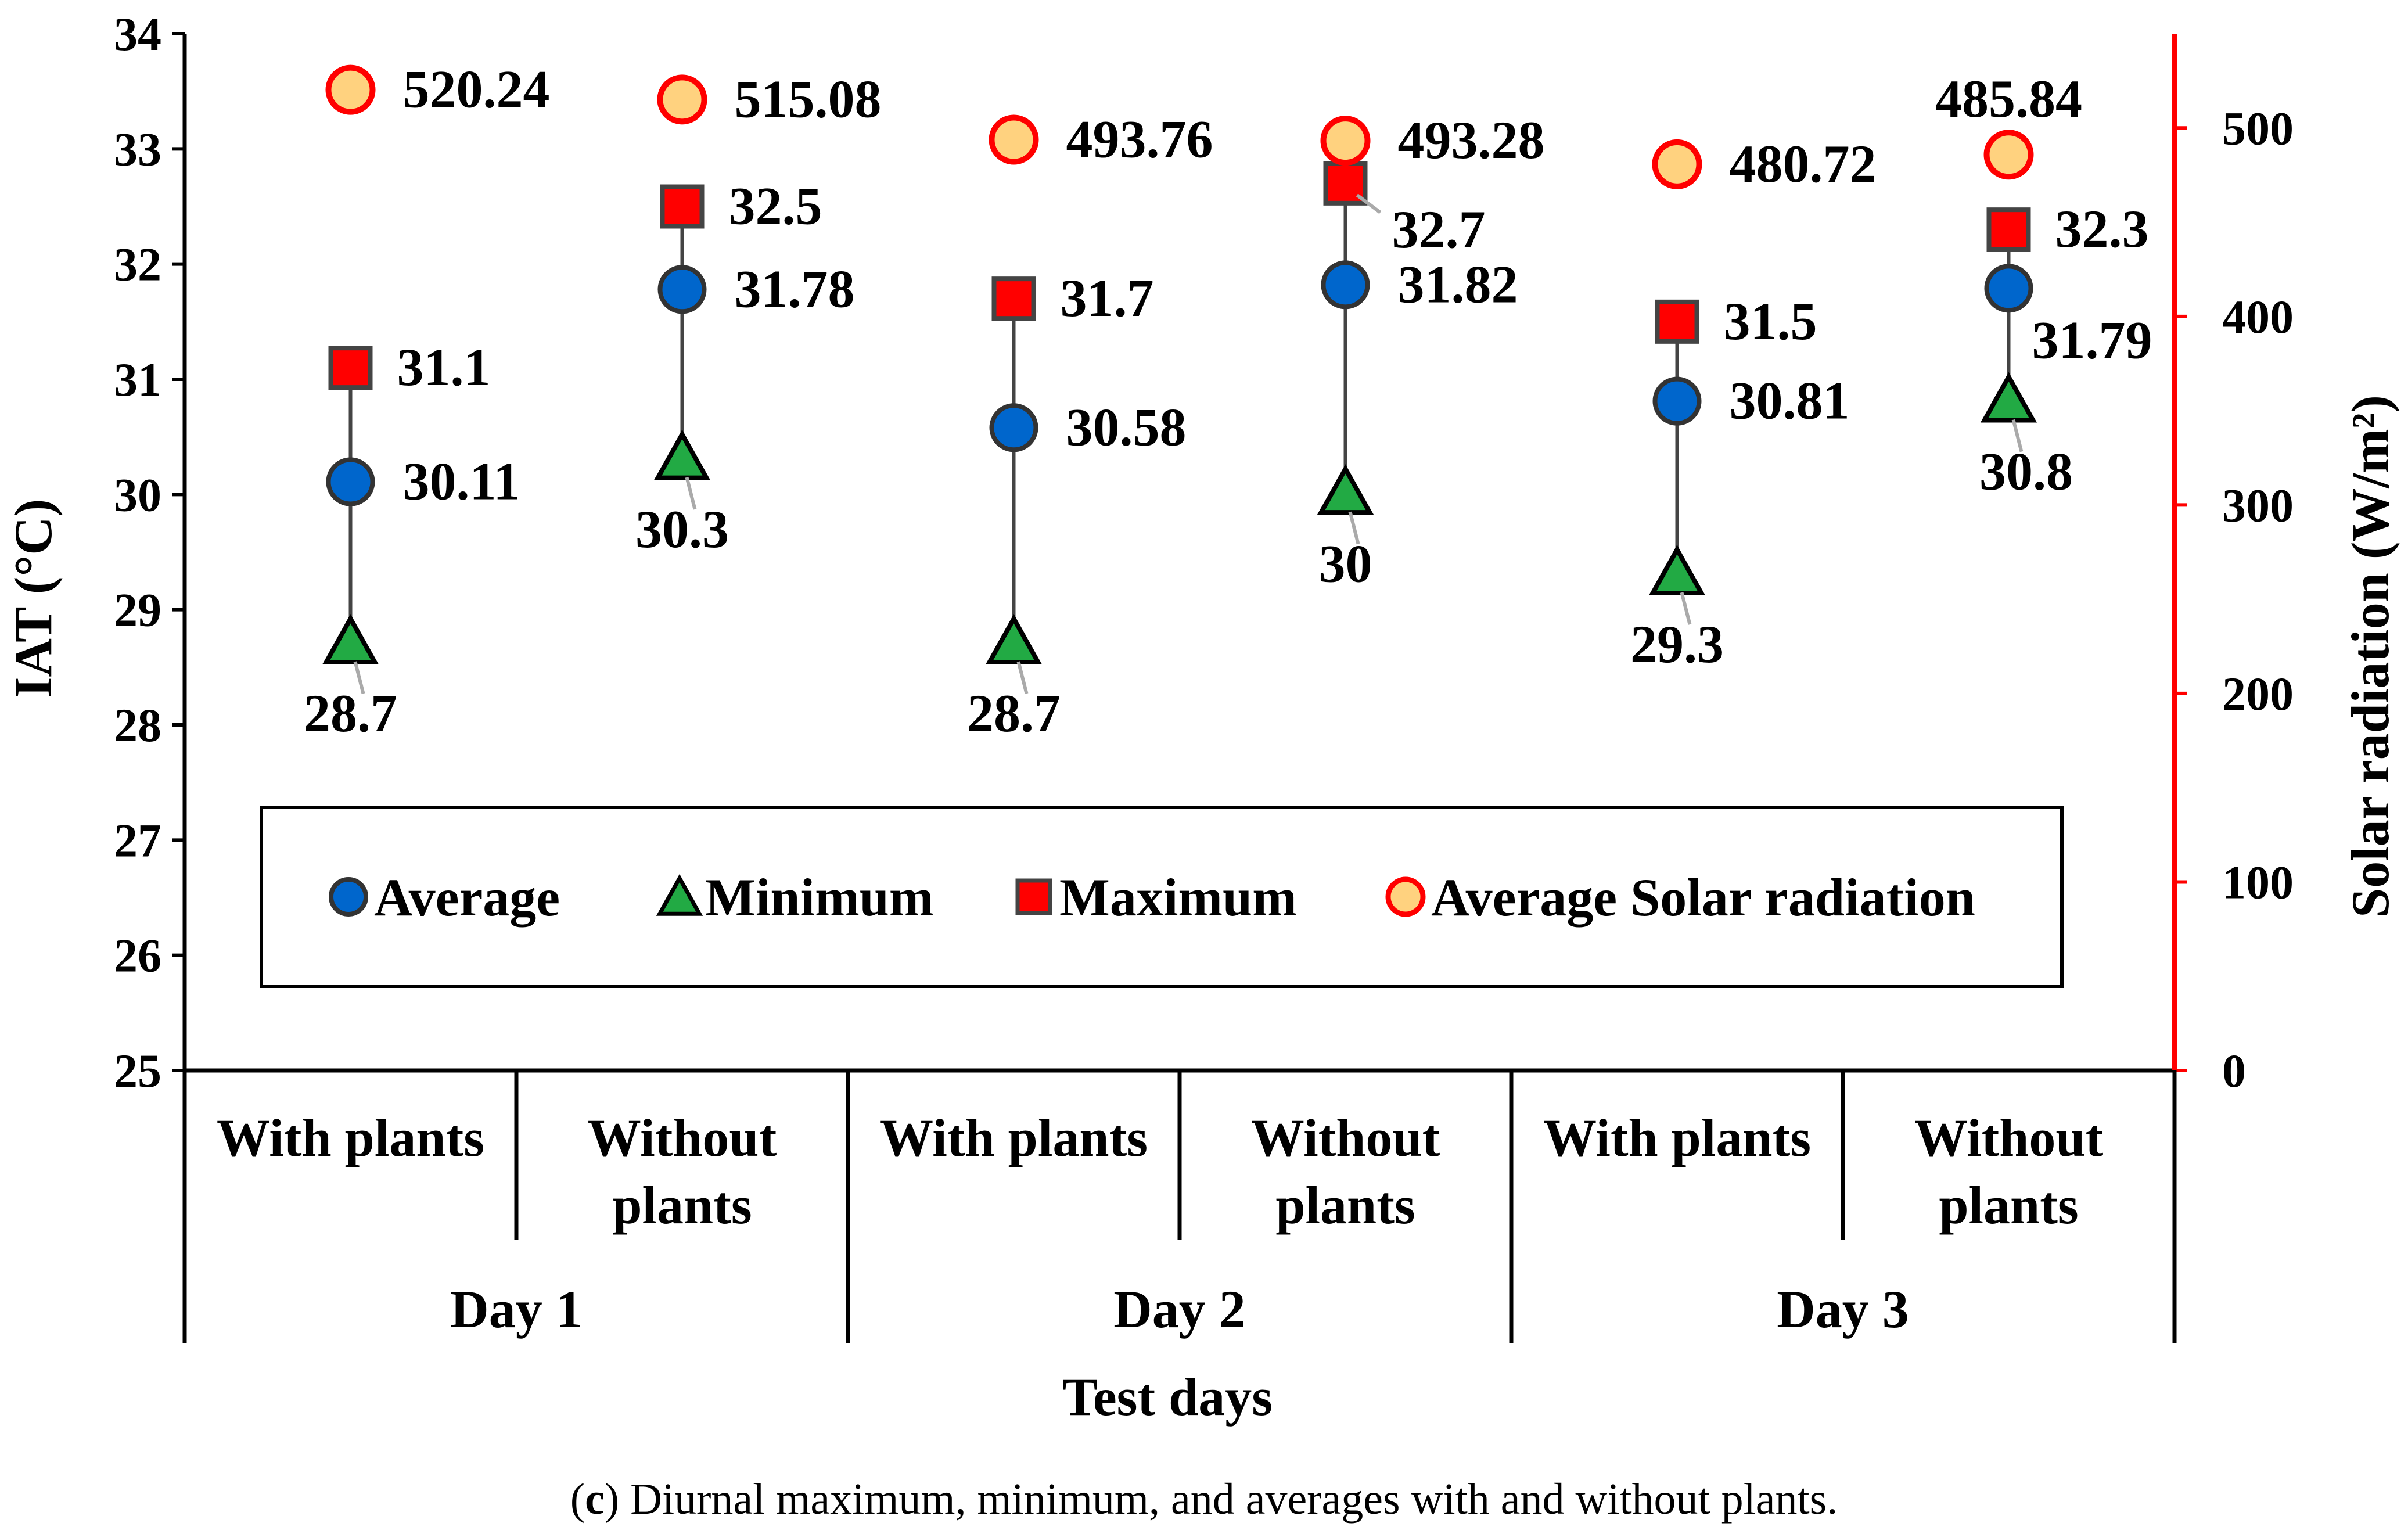  Describe the element at coordinates (467, 897) in the screenshot. I see `legend-entry-label: Average` at that location.